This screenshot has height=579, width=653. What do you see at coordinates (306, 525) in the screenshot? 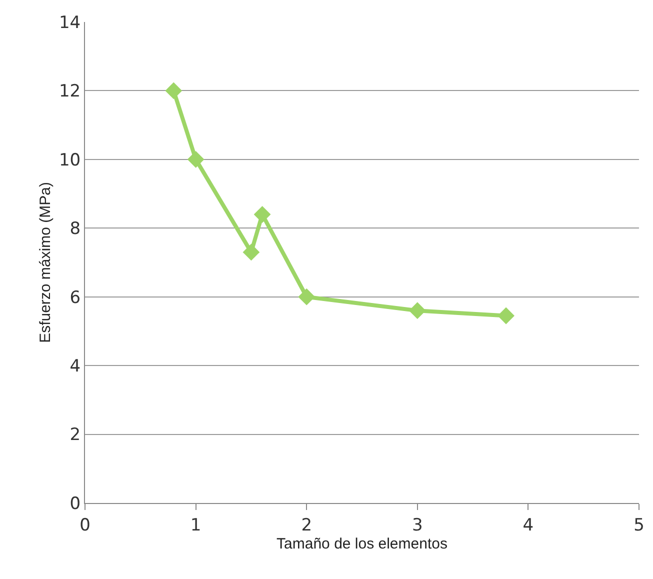
I see `x-tick-label: 2` at bounding box center [306, 525].